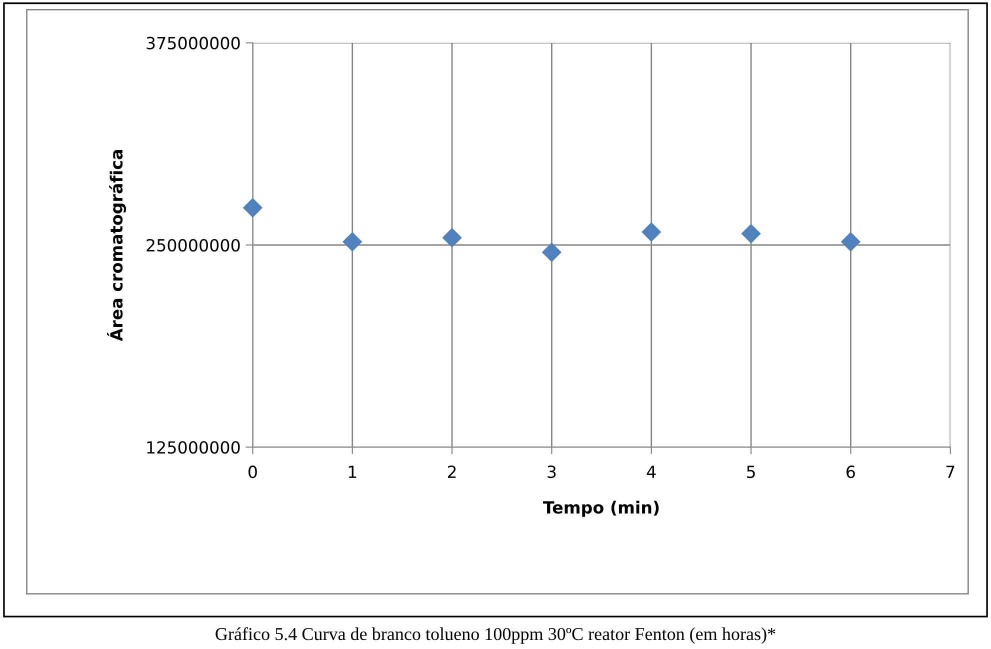 The image size is (991, 649). Describe the element at coordinates (496, 635) in the screenshot. I see `text: Gráfico 5.4 Curva de branco tolueno 100ppm 30ºC reator Fenton (em horas)*` at that location.